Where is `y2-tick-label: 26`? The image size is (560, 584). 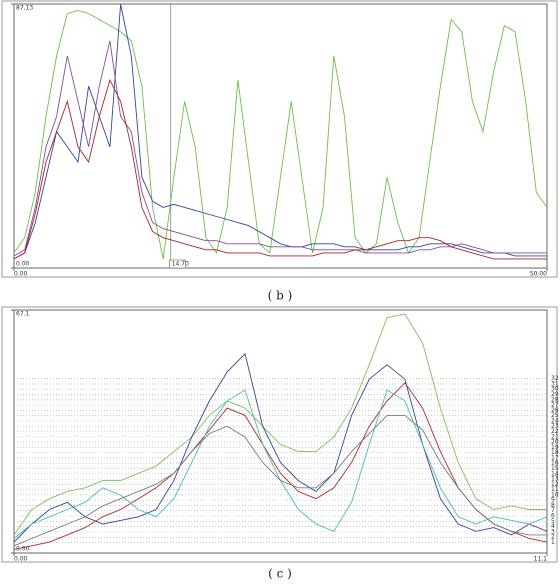
y2-tick-label: 26 is located at coordinates (555, 410).